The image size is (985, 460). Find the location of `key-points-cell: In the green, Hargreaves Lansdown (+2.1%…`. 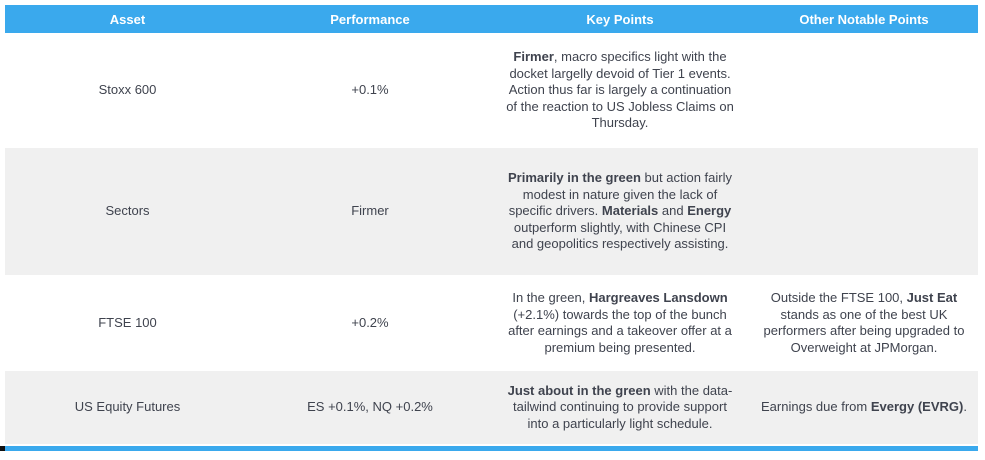

key-points-cell: In the green, Hargreaves Lansdown (+2.1%… is located at coordinates (620, 323).